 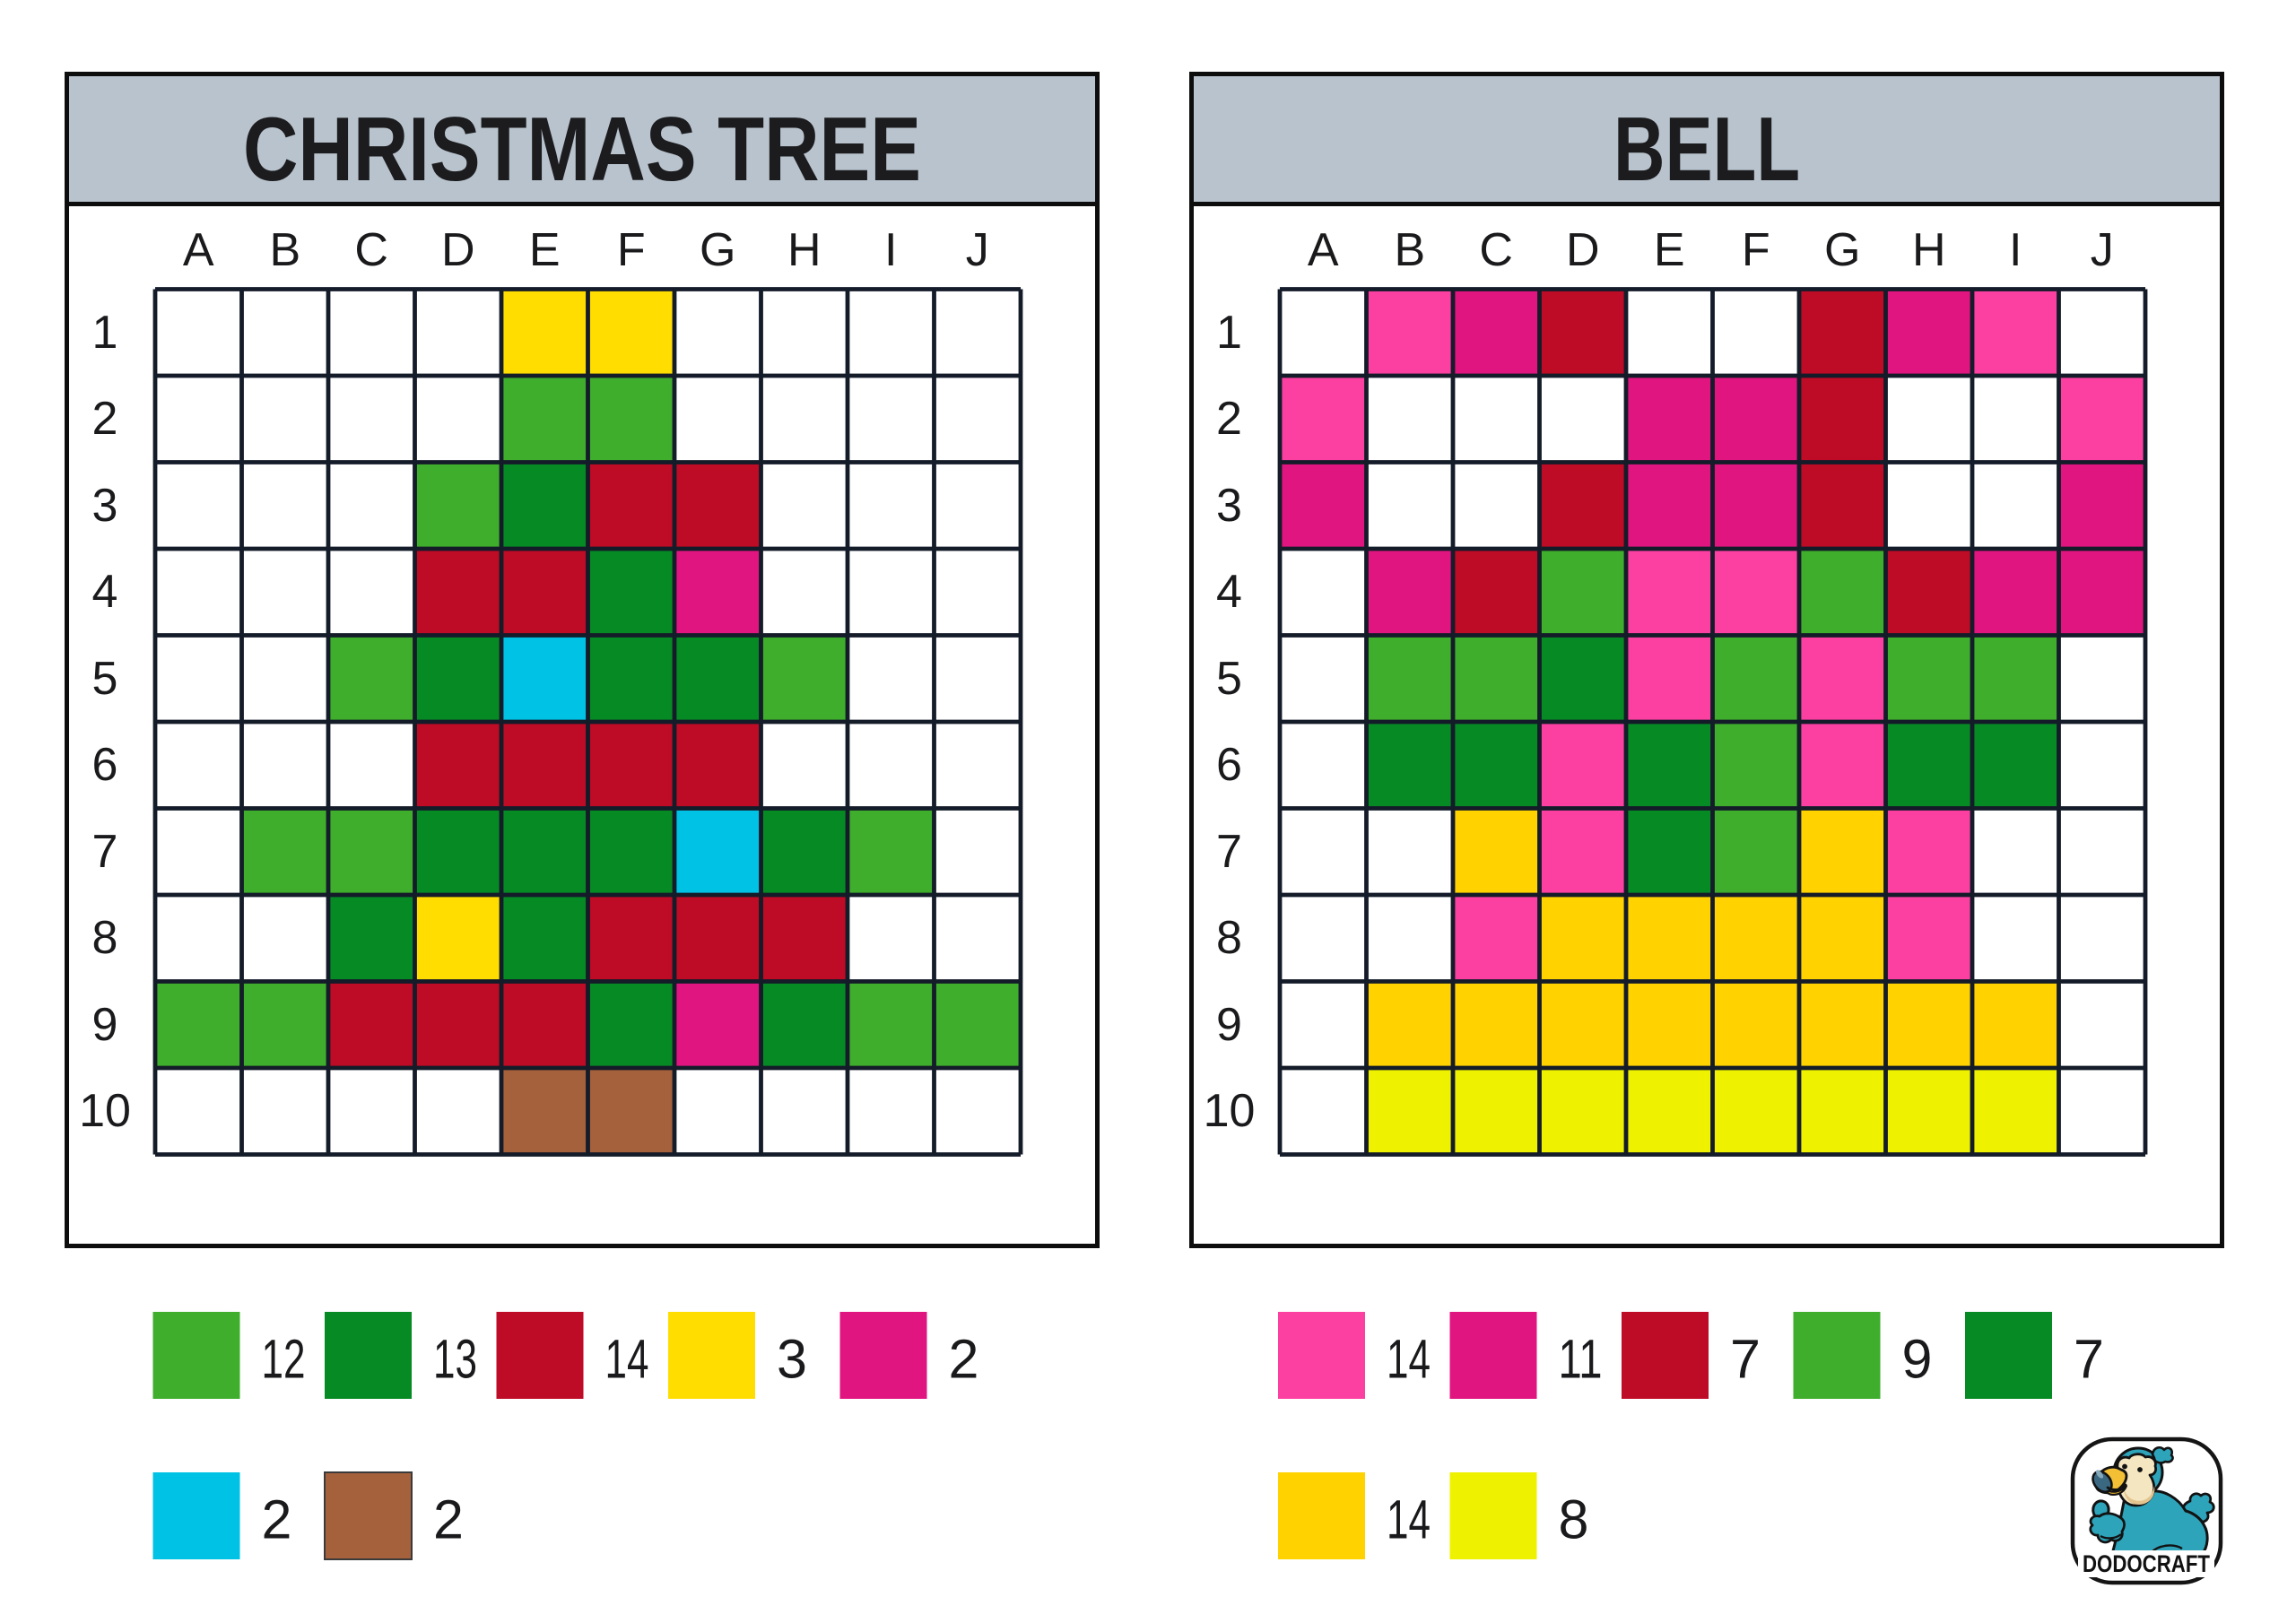 What do you see at coordinates (582, 150) in the screenshot?
I see `svg-text: CHRISTMAS TREE` at bounding box center [582, 150].